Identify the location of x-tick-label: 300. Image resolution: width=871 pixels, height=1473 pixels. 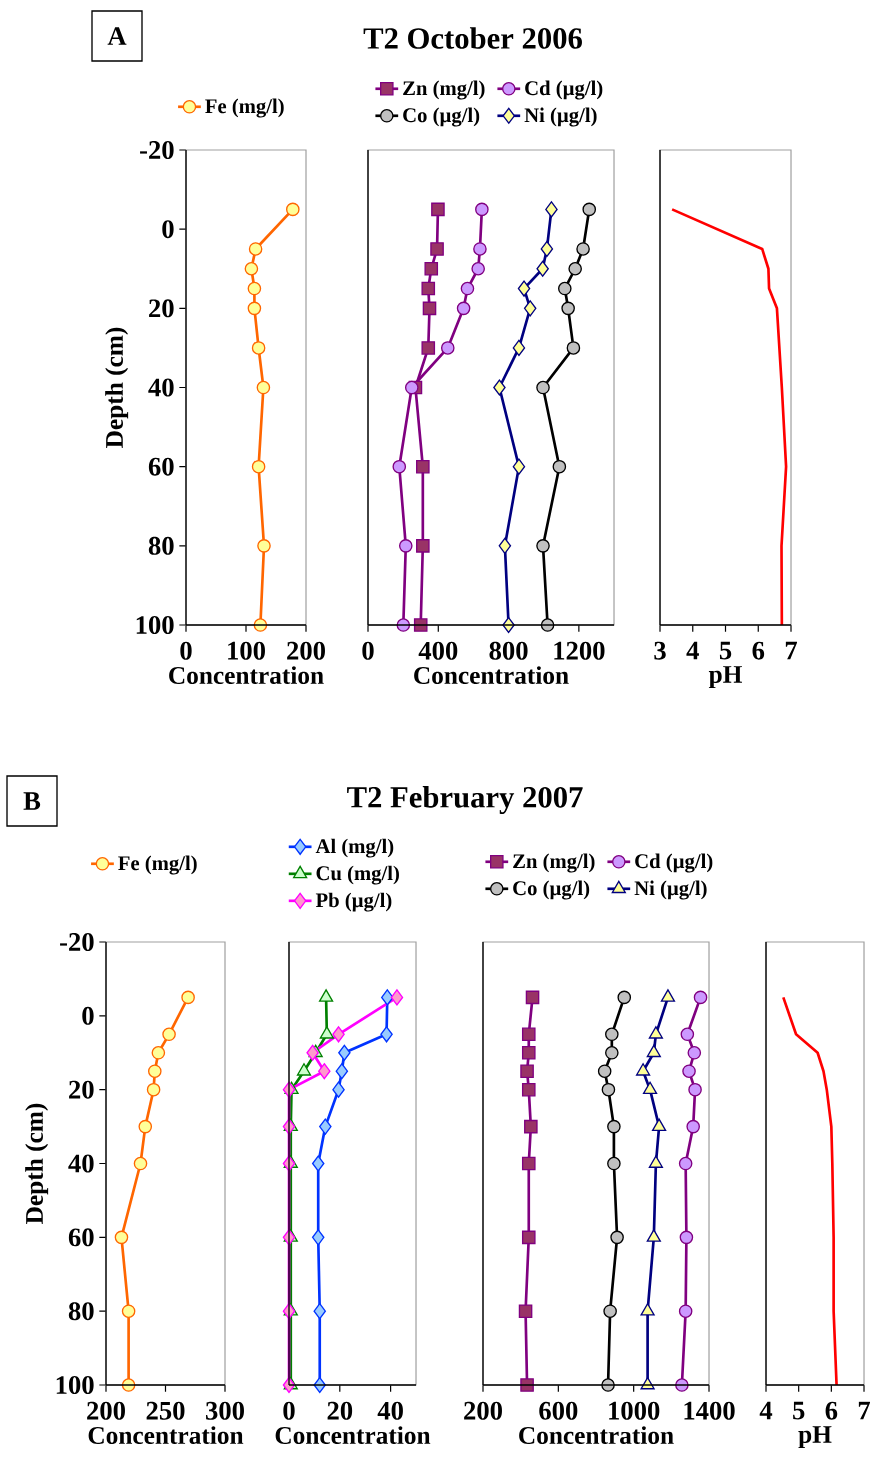
(225, 1410).